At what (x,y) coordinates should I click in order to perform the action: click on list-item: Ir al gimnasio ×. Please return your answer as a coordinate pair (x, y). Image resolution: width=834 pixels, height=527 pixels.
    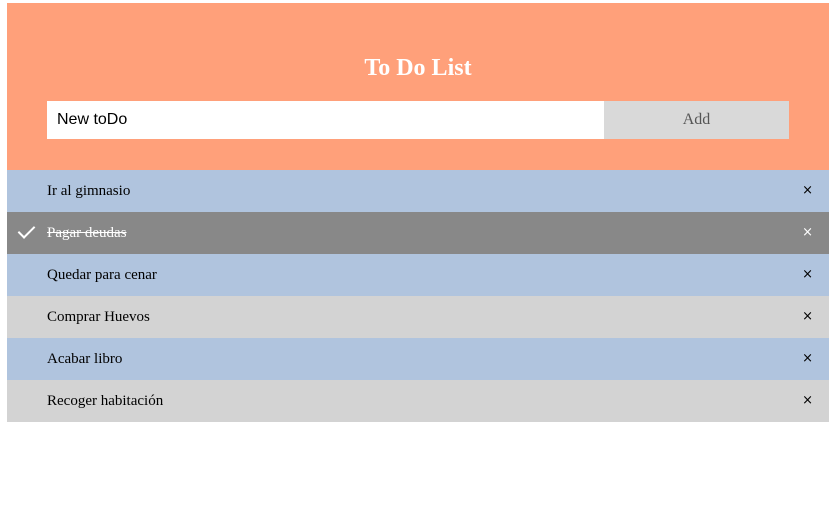
    Looking at the image, I should click on (418, 191).